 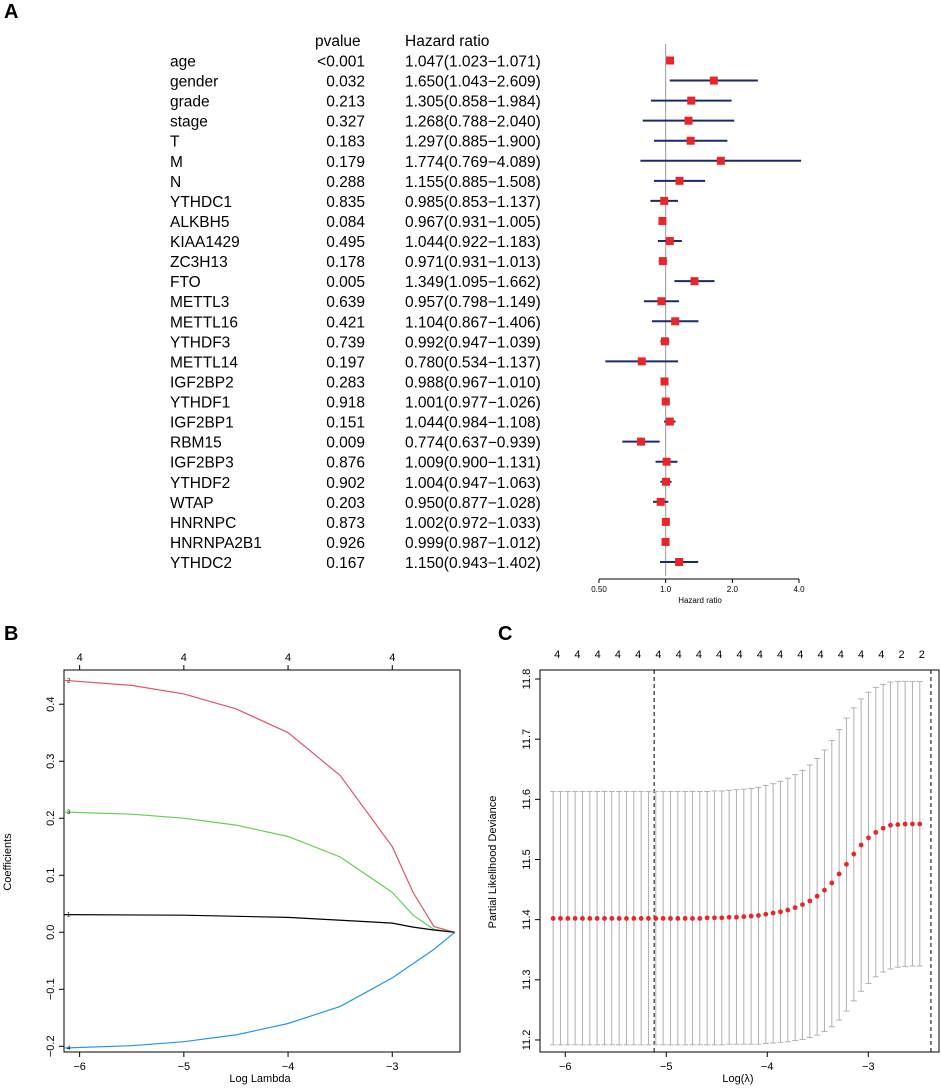 What do you see at coordinates (184, 1067) in the screenshot?
I see `b-x-tick-label: −5` at bounding box center [184, 1067].